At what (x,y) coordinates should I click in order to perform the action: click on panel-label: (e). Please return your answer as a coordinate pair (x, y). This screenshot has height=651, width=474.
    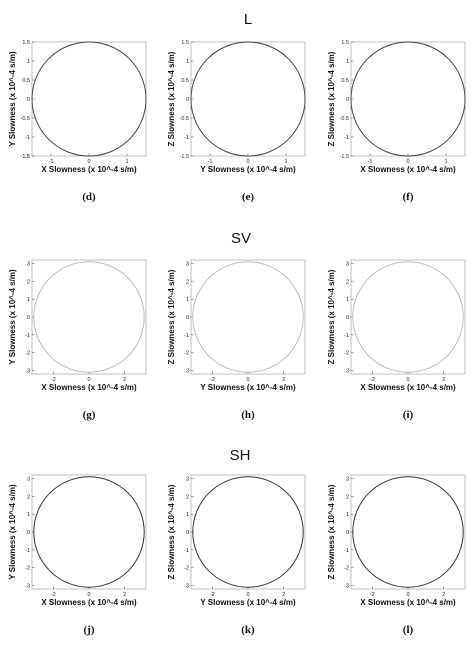
    Looking at the image, I should click on (248, 197).